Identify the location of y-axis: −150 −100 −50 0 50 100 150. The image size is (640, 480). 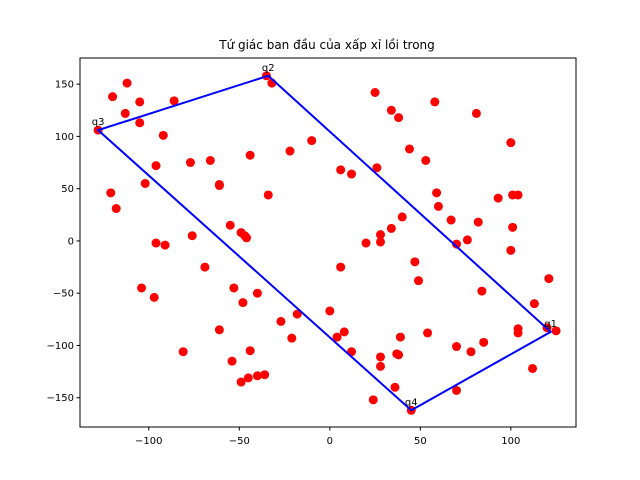
(63, 242).